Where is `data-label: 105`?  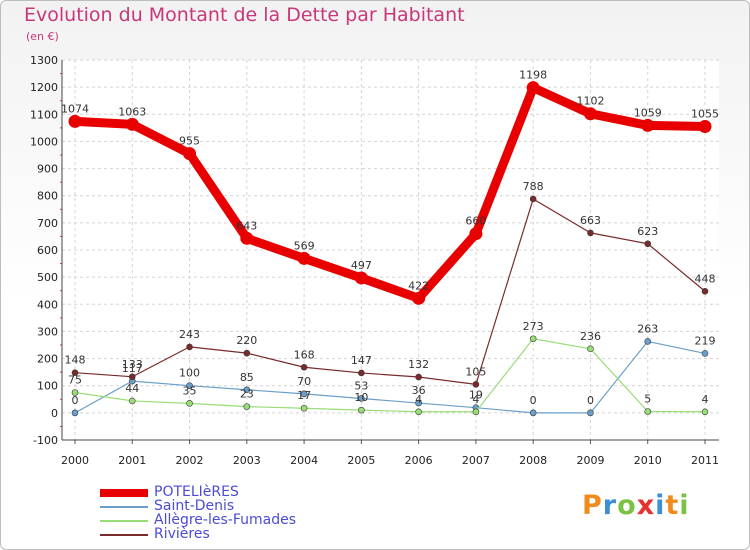 data-label: 105 is located at coordinates (475, 371).